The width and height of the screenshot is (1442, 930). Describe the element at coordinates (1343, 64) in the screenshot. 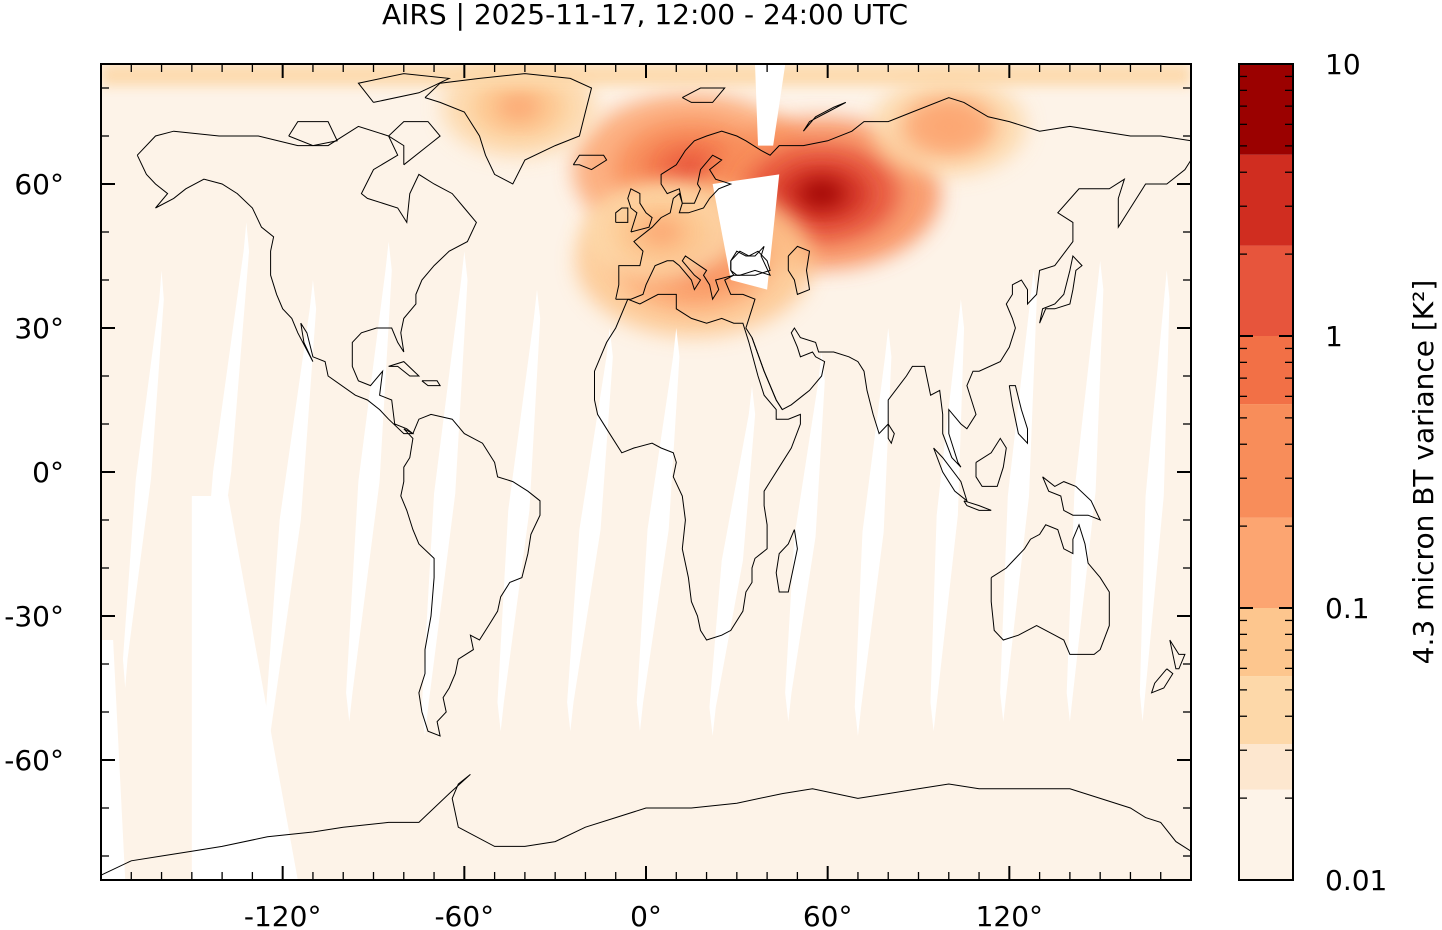

I see `colorbar-tick-label: 10` at that location.